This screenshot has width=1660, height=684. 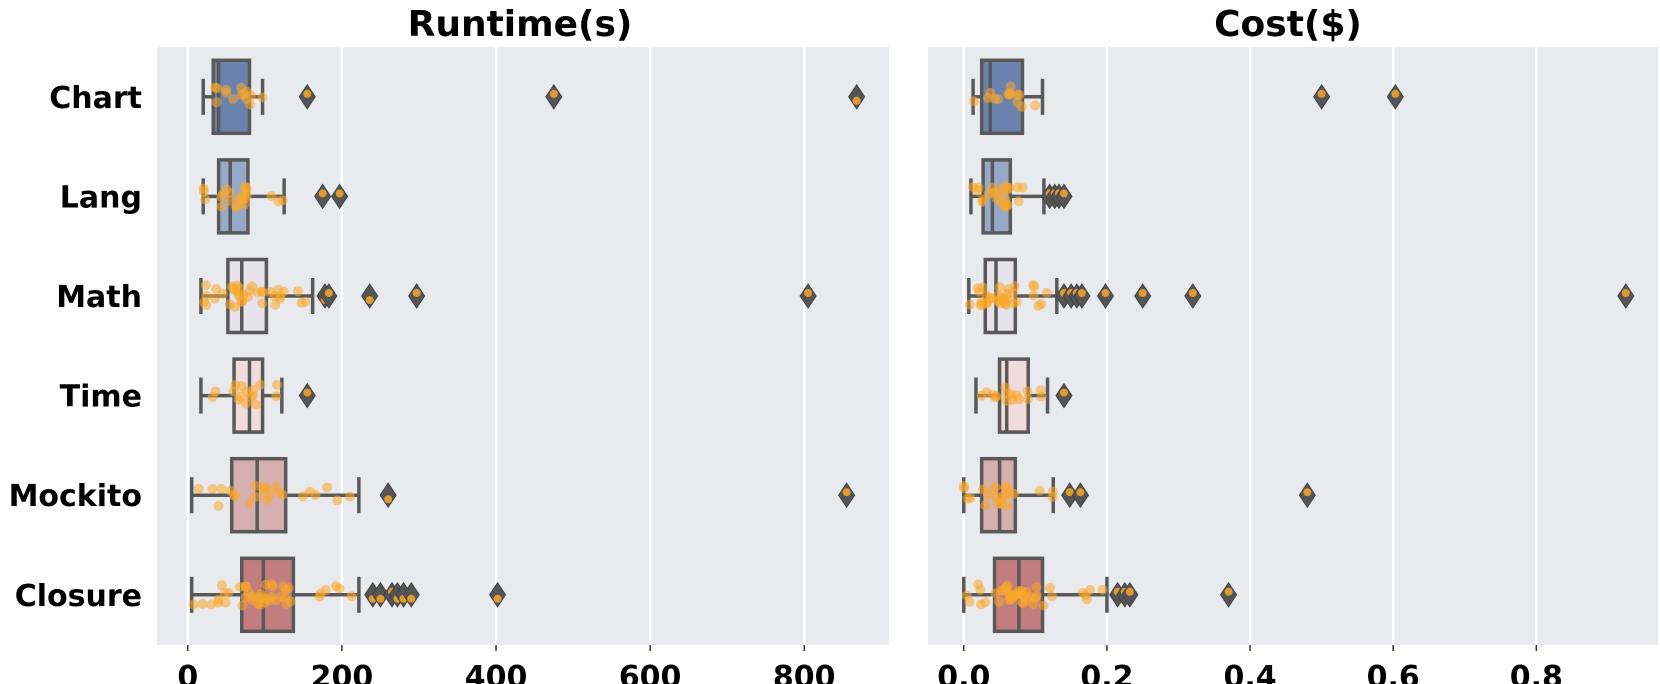 I want to click on ytick-label-lang: Lang, so click(x=101, y=197).